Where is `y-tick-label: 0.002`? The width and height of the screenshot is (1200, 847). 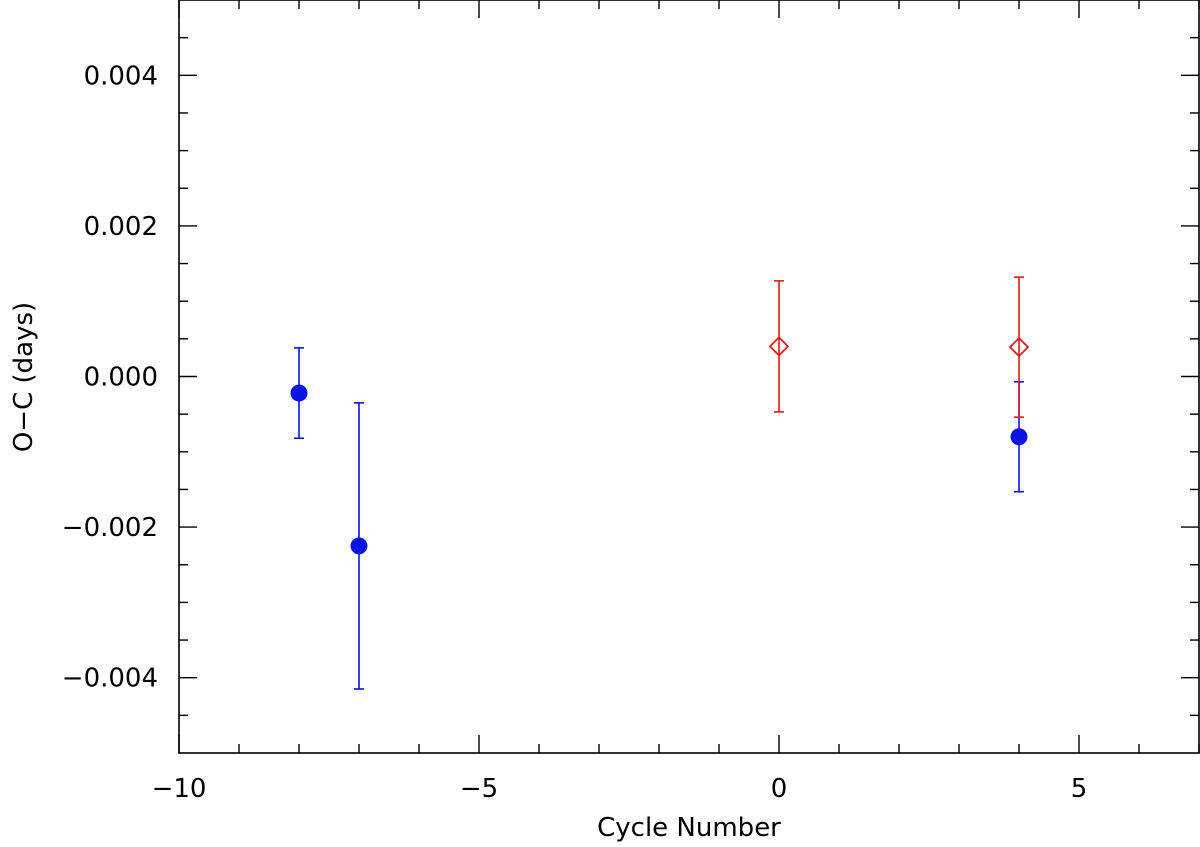 y-tick-label: 0.002 is located at coordinates (121, 227).